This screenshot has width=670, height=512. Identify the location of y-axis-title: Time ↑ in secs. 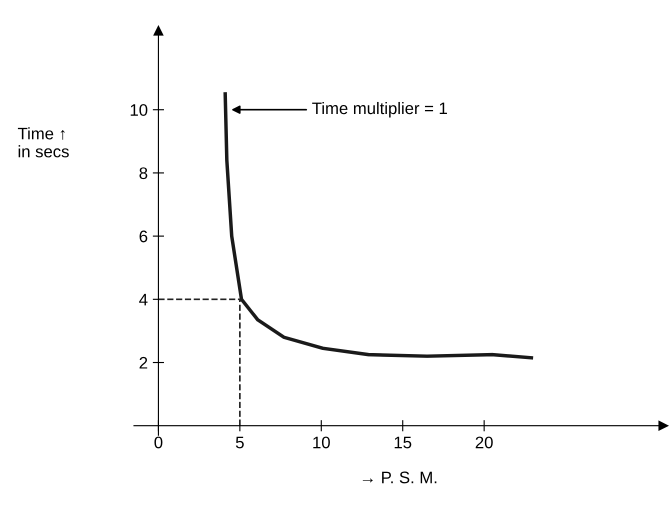
(43, 142).